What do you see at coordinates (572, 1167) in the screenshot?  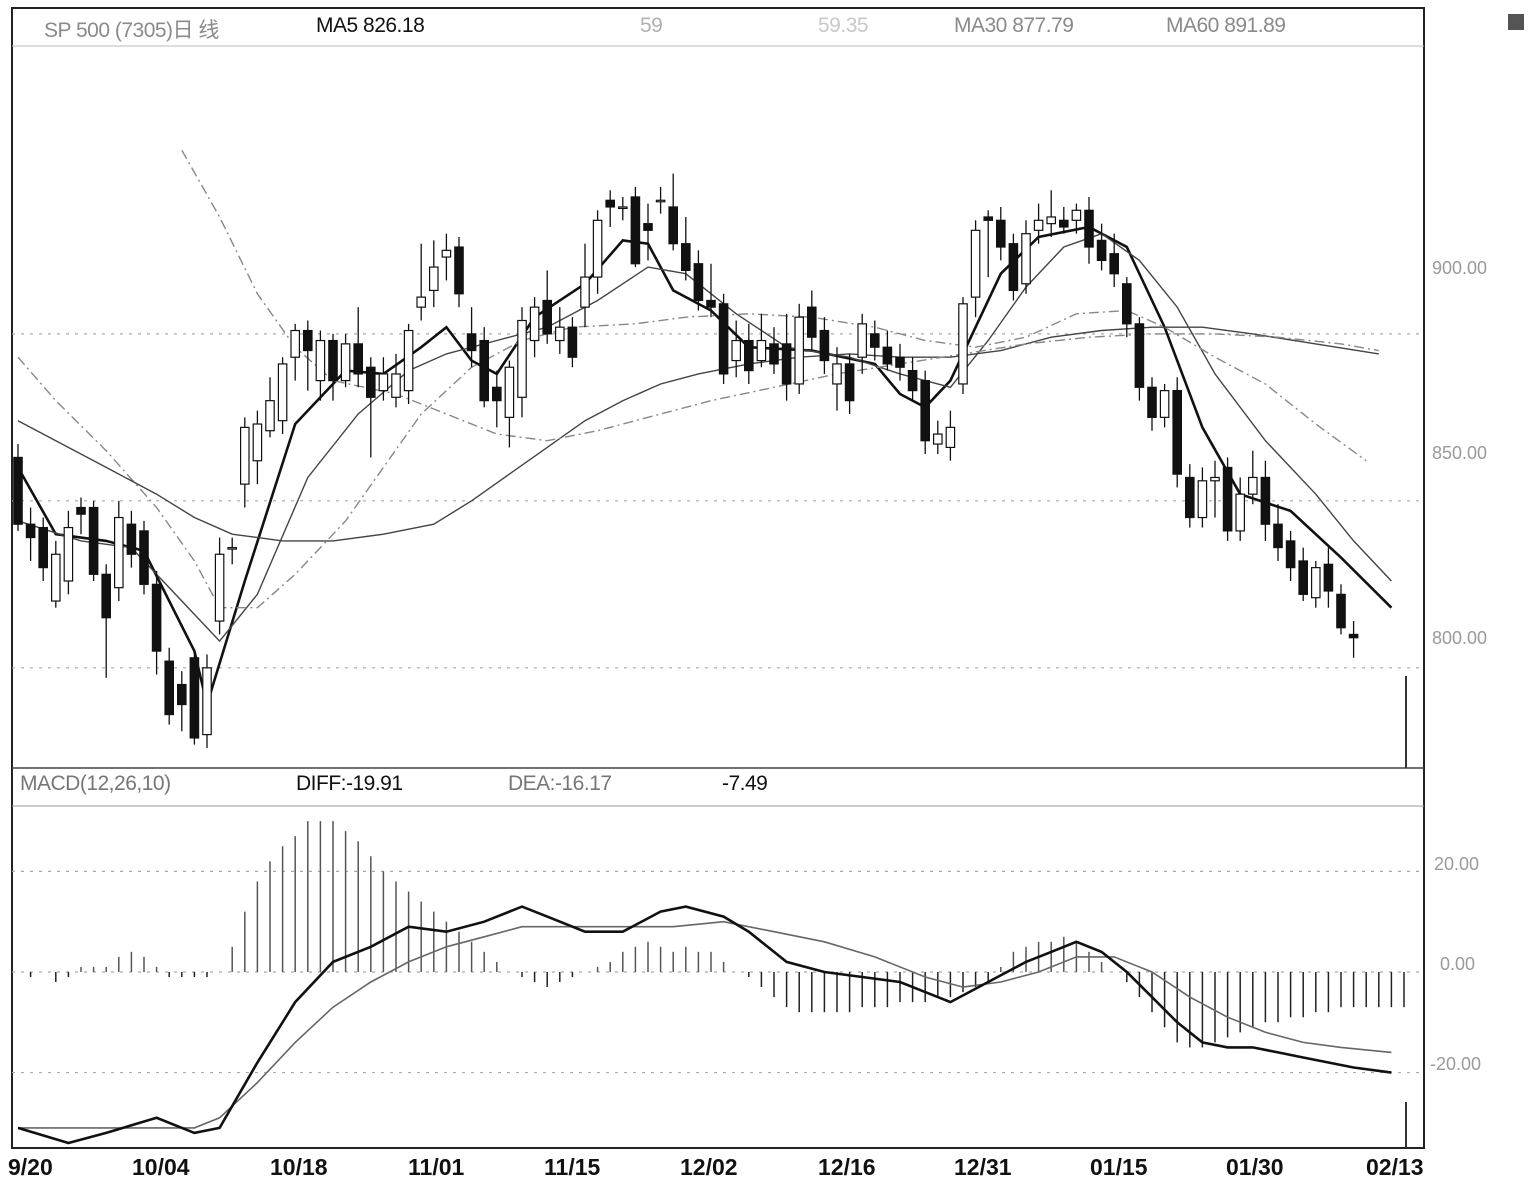 I see `x-axis-label: 11/15` at bounding box center [572, 1167].